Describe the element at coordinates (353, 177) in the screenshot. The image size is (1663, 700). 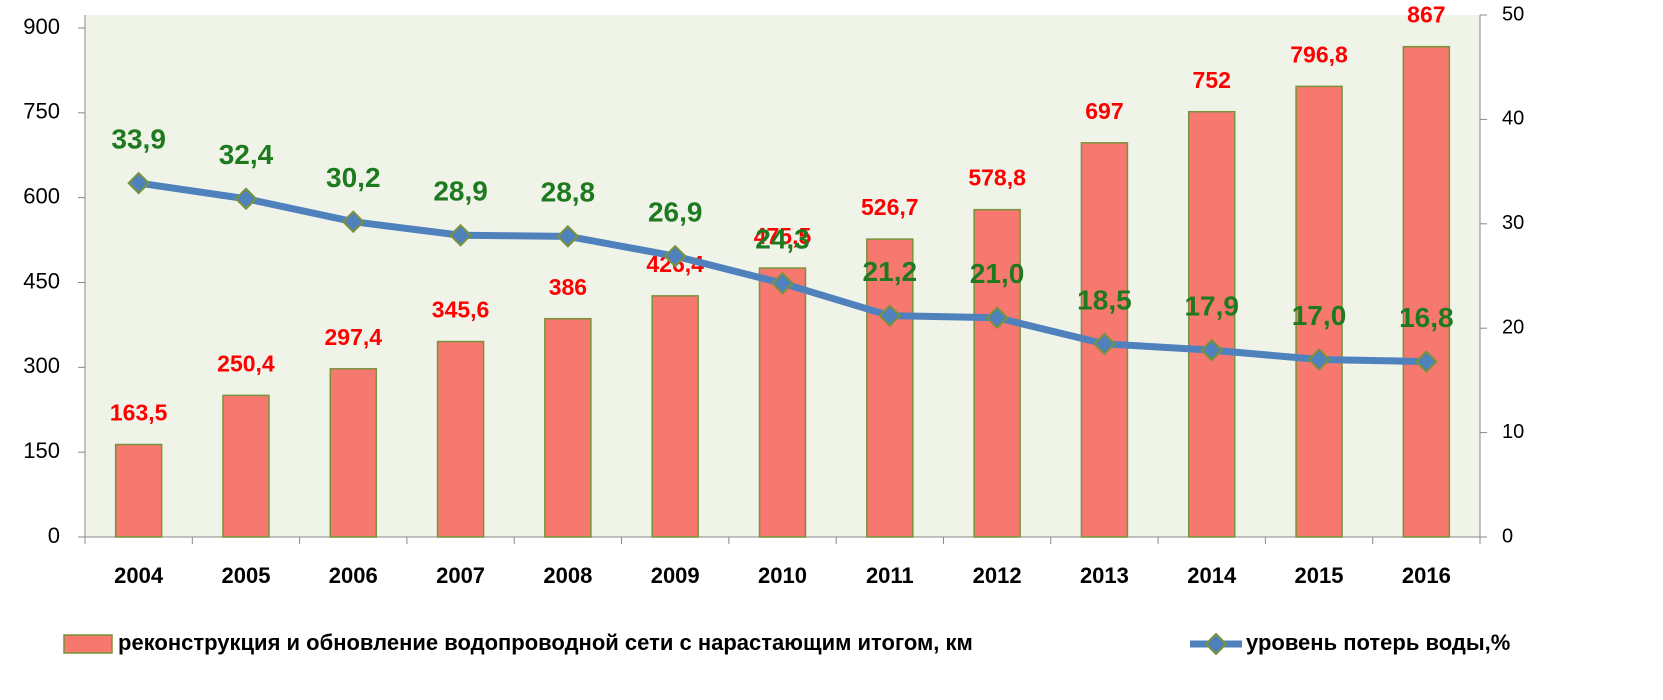
I see `line-value-label: 30,2` at that location.